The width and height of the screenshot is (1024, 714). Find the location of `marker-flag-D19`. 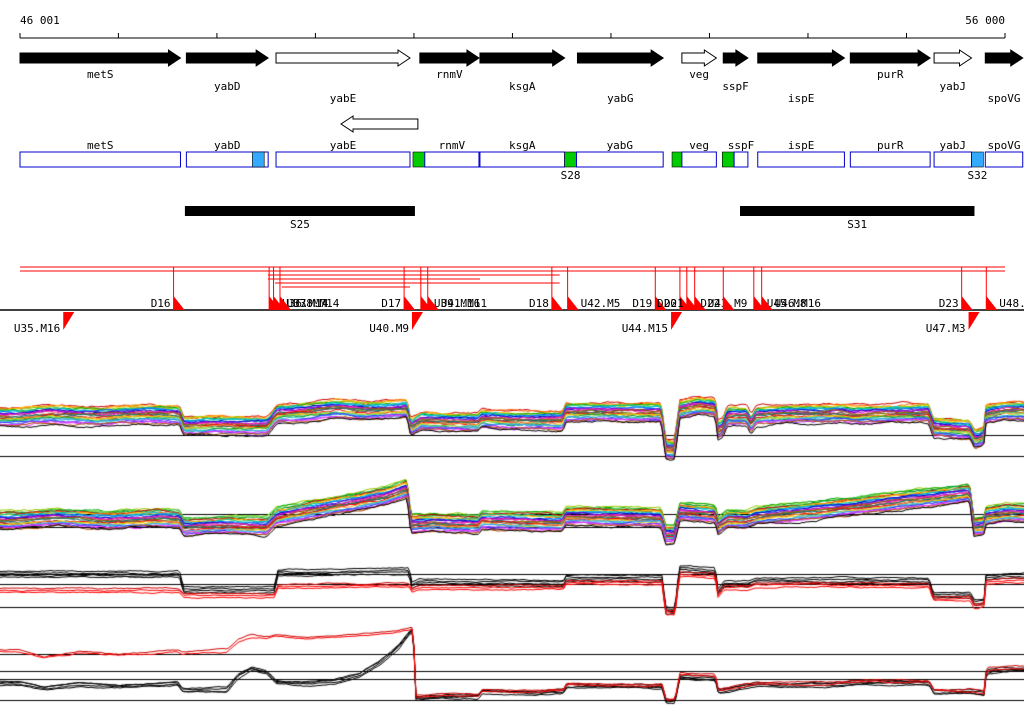

marker-flag-D19 is located at coordinates (661, 303).